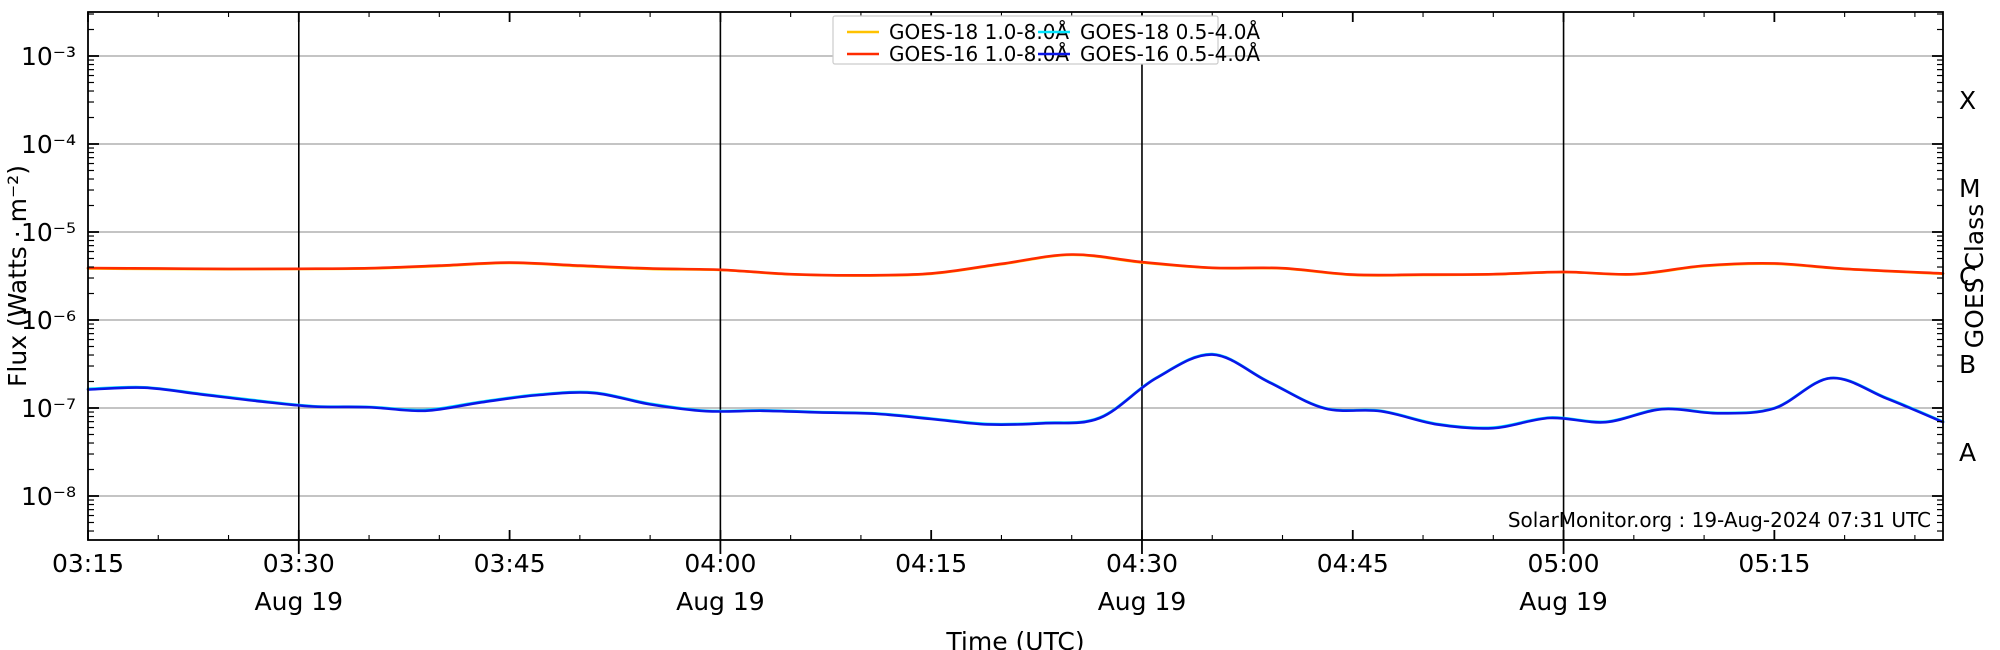  What do you see at coordinates (1015, 265) in the screenshot?
I see `series-line-goes16-long` at bounding box center [1015, 265].